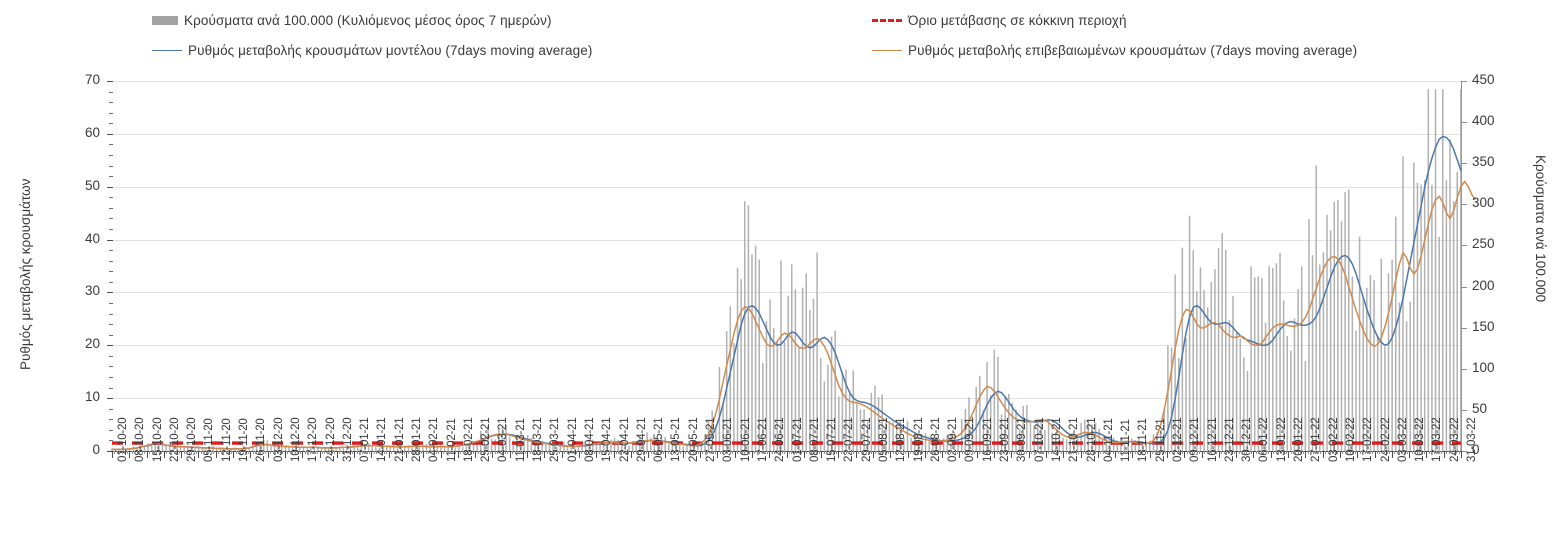  What do you see at coordinates (624, 439) in the screenshot?
I see `x-axis-tick-label: 22-04-21` at bounding box center [624, 439].